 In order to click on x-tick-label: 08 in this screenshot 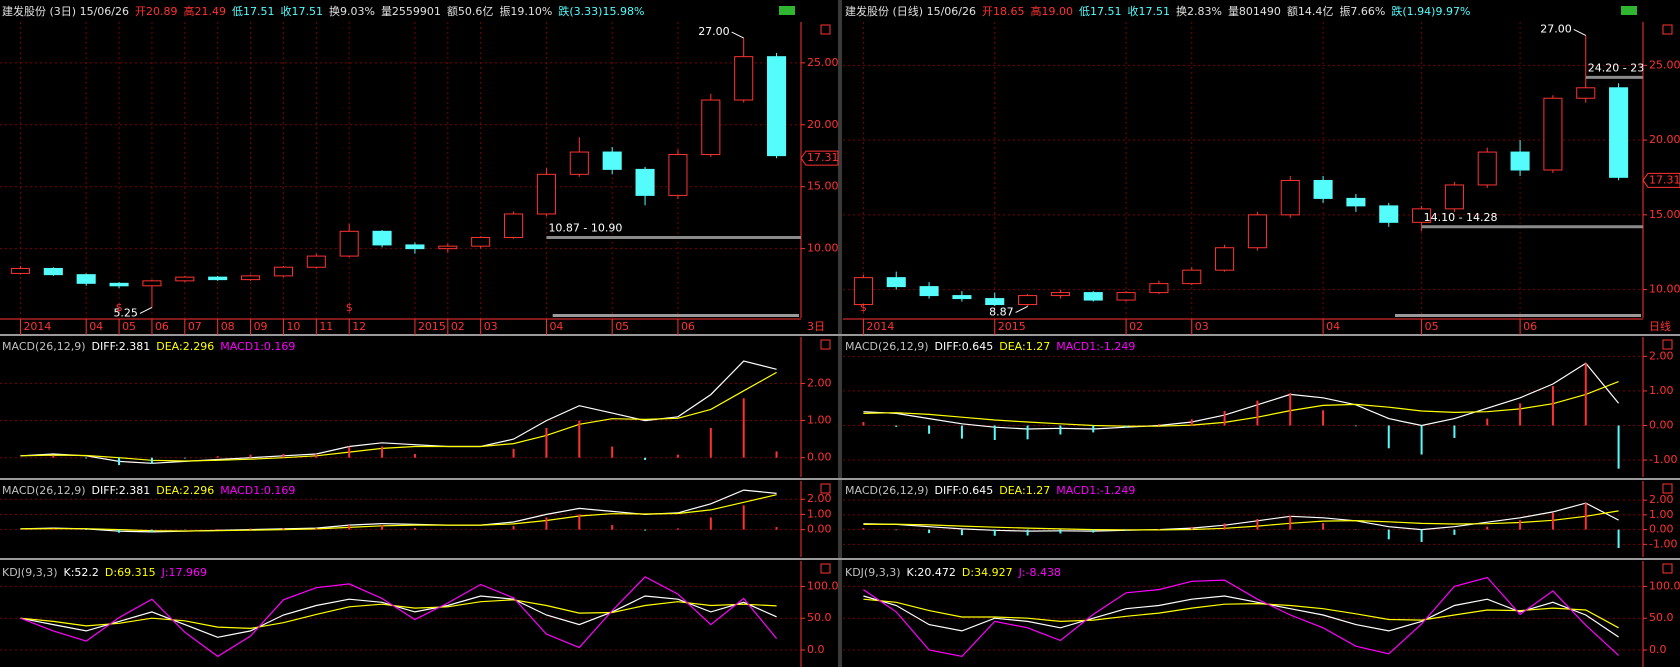, I will do `click(228, 326)`.